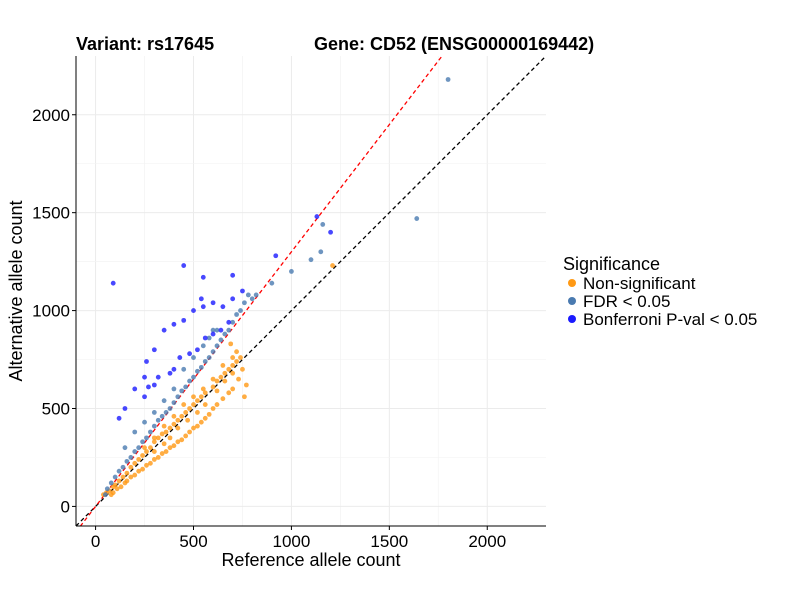 This screenshot has height=600, width=800. What do you see at coordinates (65, 506) in the screenshot?
I see `y-tick-label: 0` at bounding box center [65, 506].